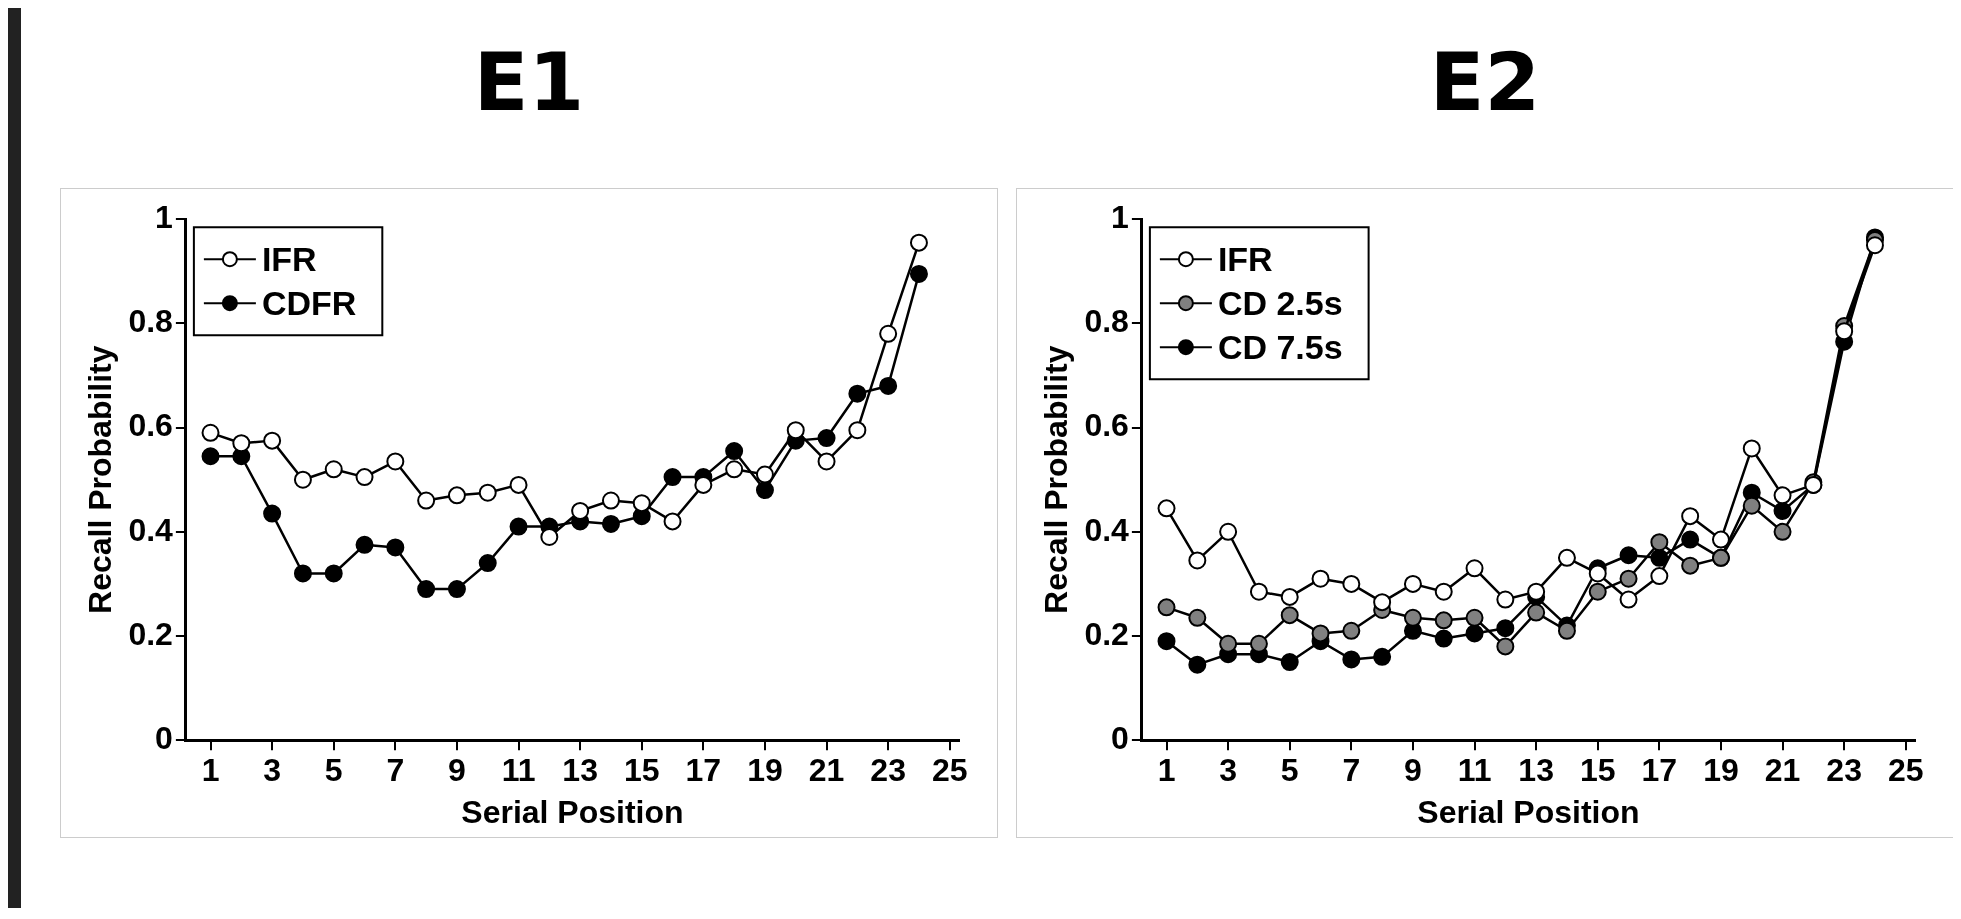 The height and width of the screenshot is (919, 1961). What do you see at coordinates (1280, 302) in the screenshot?
I see `legend-label: CD 2.5s` at bounding box center [1280, 302].